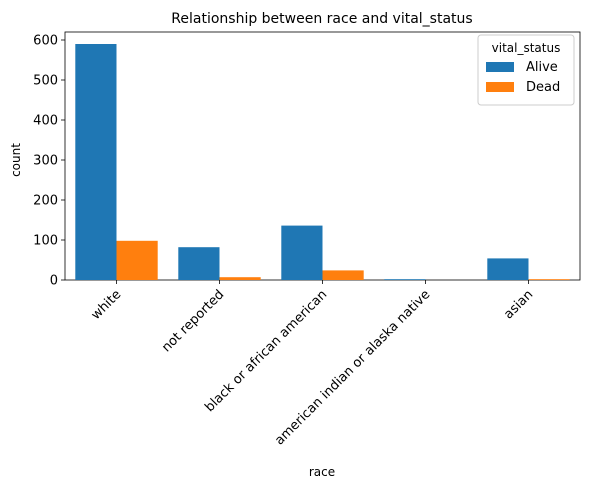  I want to click on y-tick-label: 600, so click(45, 41).